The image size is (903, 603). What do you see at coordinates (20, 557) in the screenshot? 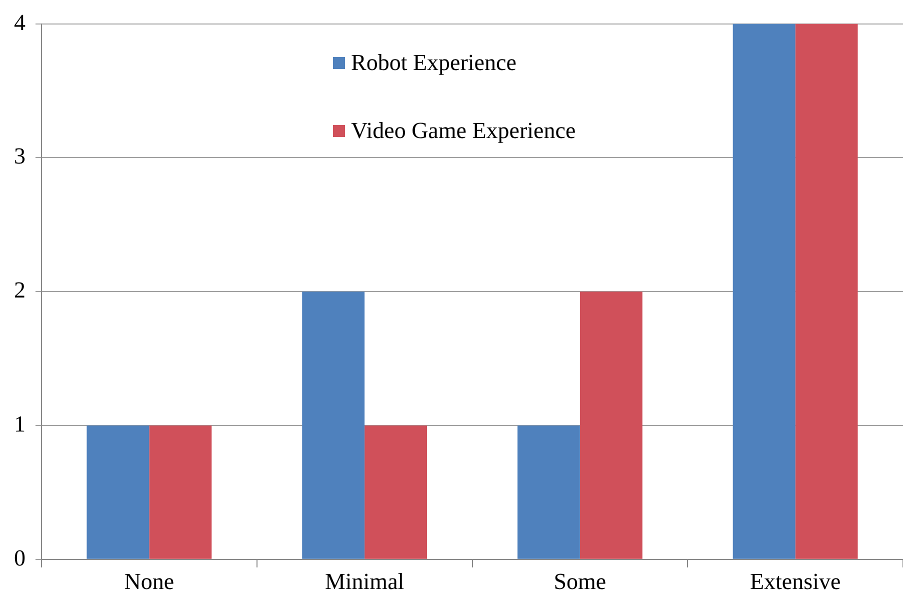
I see `y-tick-label: 0` at bounding box center [20, 557].